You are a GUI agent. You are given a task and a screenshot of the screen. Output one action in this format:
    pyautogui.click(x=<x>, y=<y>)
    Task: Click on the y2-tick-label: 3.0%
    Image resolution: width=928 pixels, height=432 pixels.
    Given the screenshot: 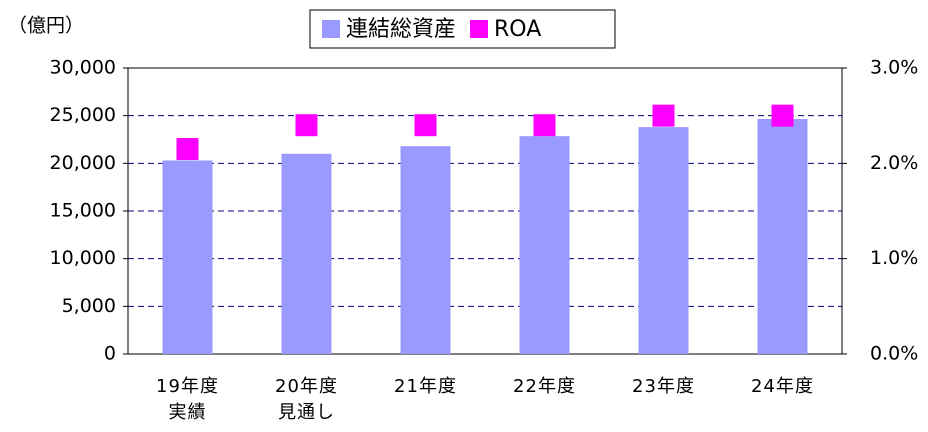 What is the action you would take?
    pyautogui.click(x=894, y=68)
    